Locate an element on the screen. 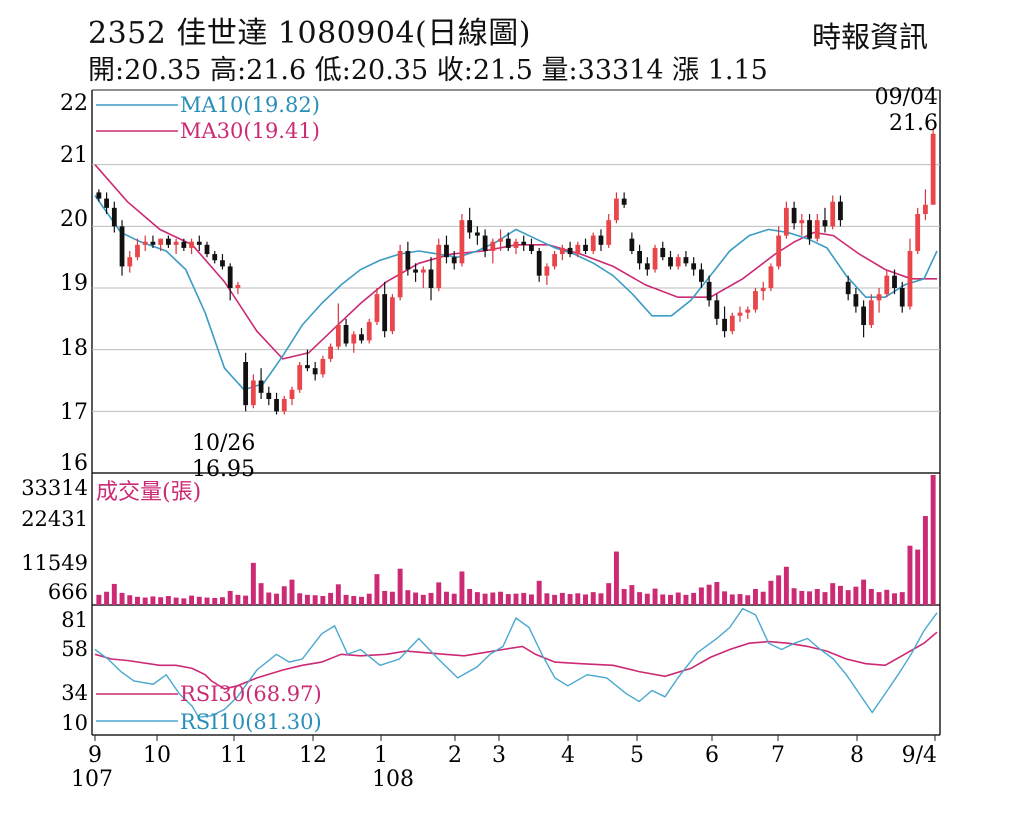 This screenshot has height=819, width=1024. high-annotation: 09/04 21.6 is located at coordinates (906, 110).